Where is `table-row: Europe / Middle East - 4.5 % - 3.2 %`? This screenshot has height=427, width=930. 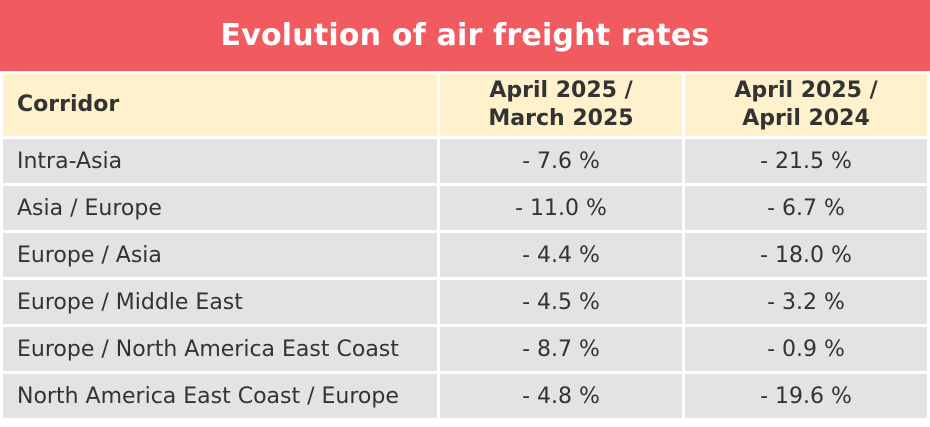
table-row: Europe / Middle East - 4.5 % - 3.2 % is located at coordinates (465, 302).